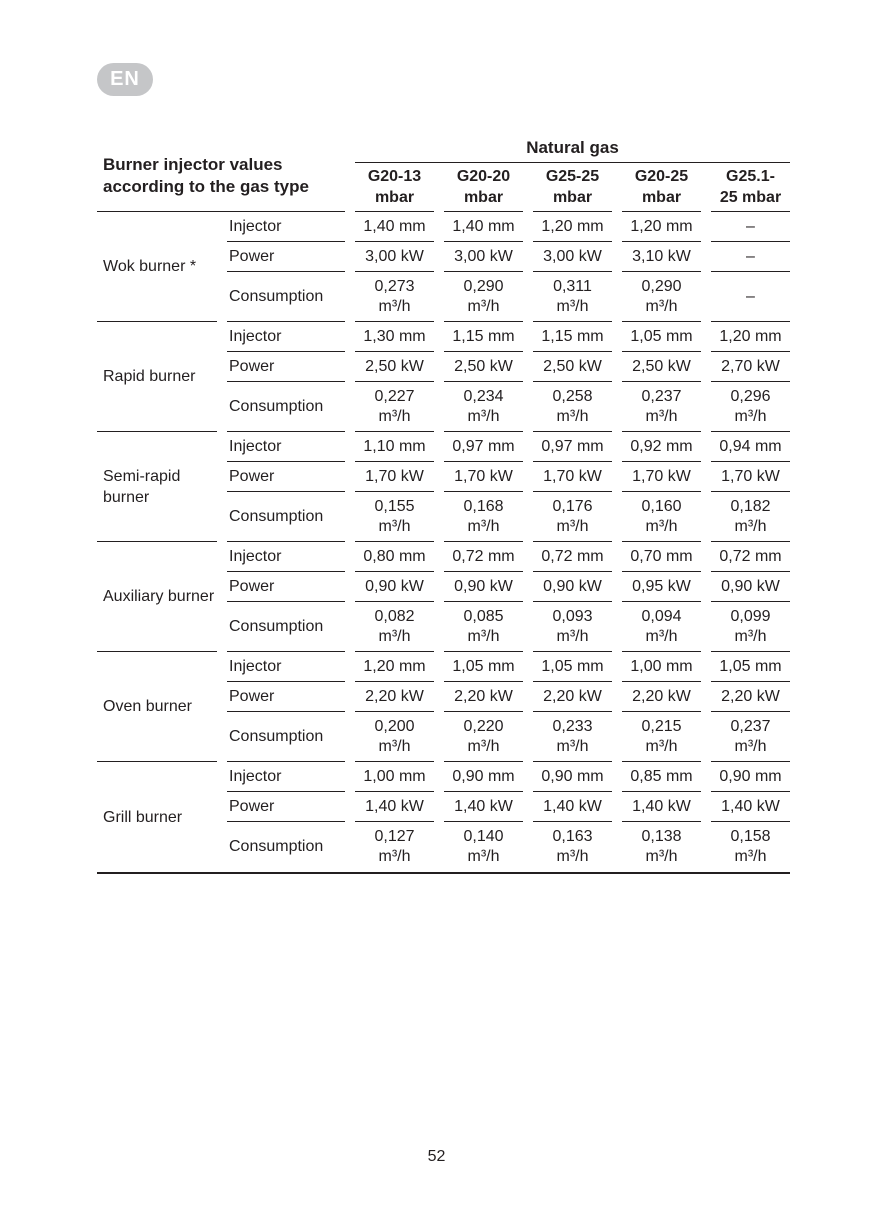 The height and width of the screenshot is (1225, 873). What do you see at coordinates (483, 447) in the screenshot?
I see `injector-value: 0,97 mm` at bounding box center [483, 447].